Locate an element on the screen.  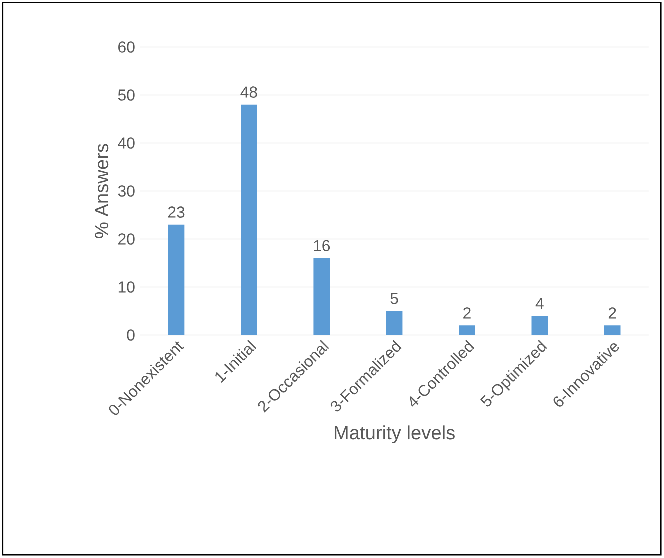
data-label: 48 is located at coordinates (249, 92).